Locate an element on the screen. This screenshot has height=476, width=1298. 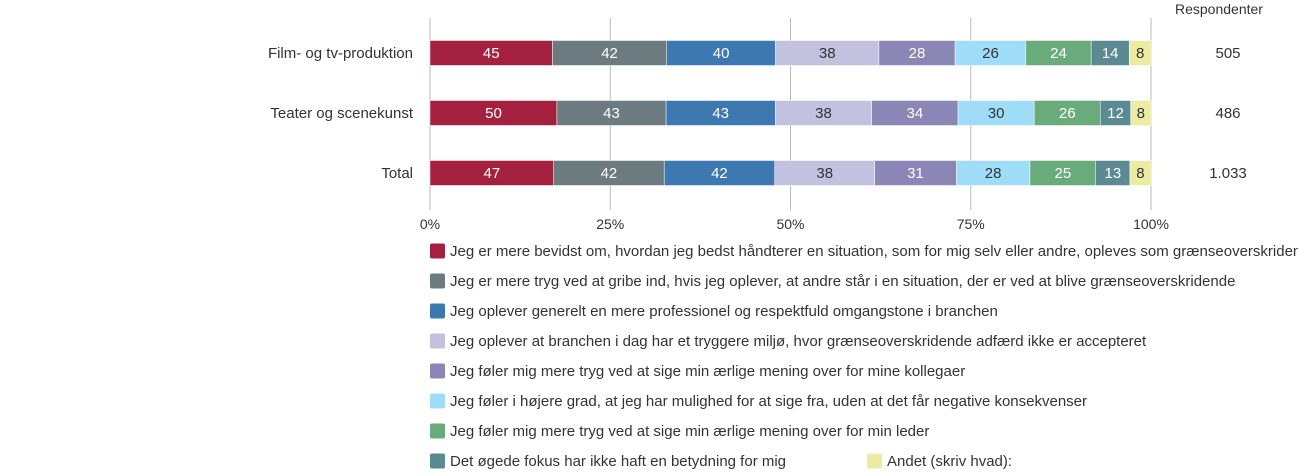
data-label: 24 is located at coordinates (1058, 53).